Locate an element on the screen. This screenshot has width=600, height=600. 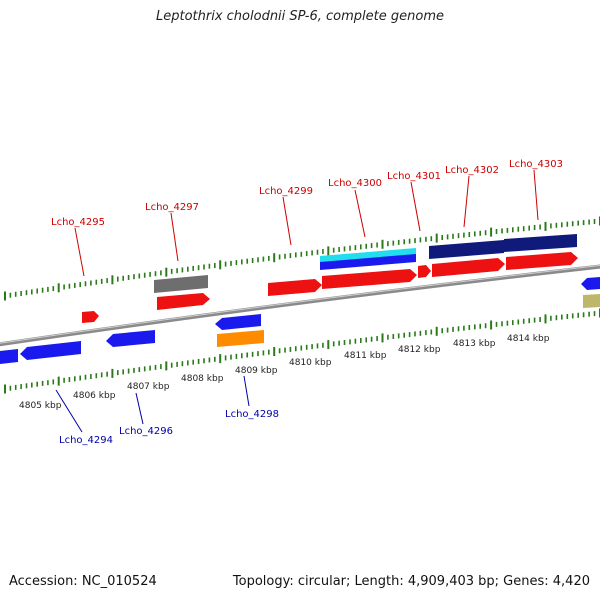
forward-strand-ticks is located at coordinates (302, 258).